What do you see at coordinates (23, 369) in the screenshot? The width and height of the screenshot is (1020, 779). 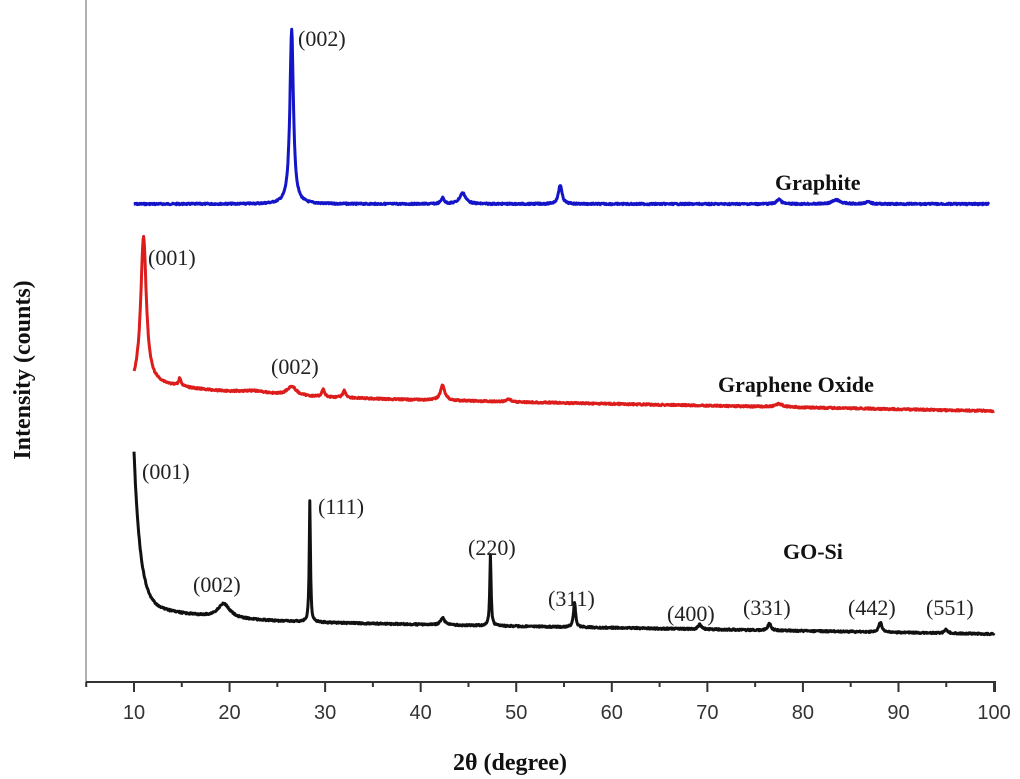 I see `y-axis-title: Intensity (counts)` at bounding box center [23, 369].